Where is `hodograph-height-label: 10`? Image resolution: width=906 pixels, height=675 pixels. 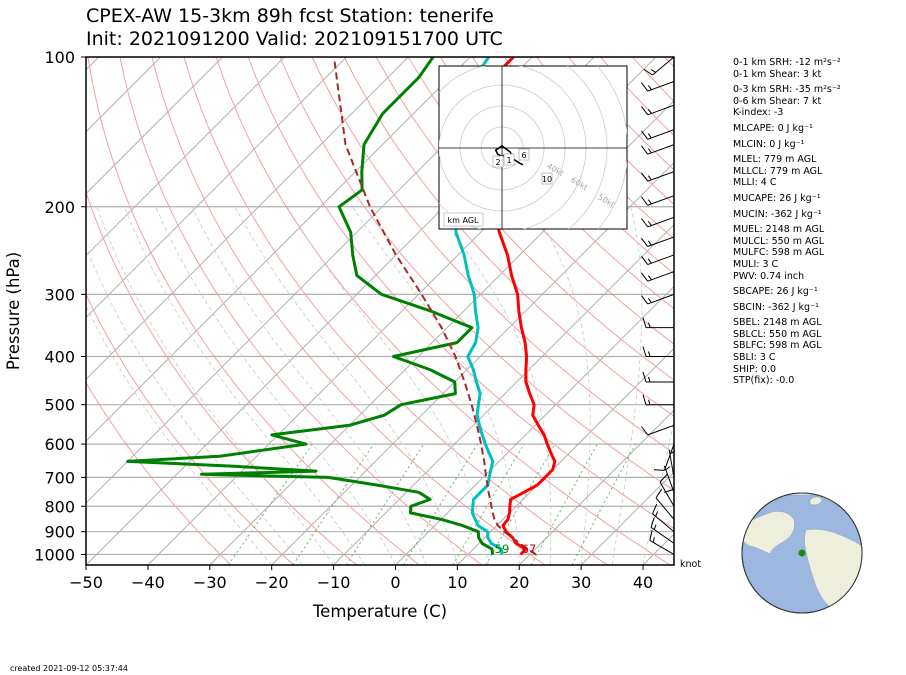 hodograph-height-label: 10 is located at coordinates (547, 179).